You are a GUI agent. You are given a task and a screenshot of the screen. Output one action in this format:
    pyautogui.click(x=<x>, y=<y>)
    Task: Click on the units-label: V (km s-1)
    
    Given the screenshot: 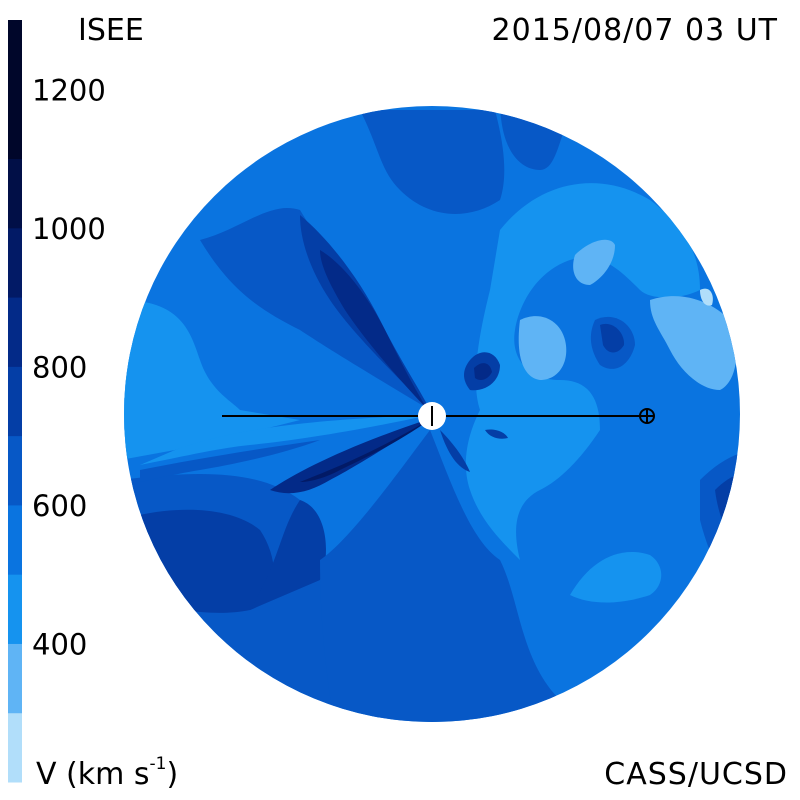 What is the action you would take?
    pyautogui.click(x=107, y=774)
    